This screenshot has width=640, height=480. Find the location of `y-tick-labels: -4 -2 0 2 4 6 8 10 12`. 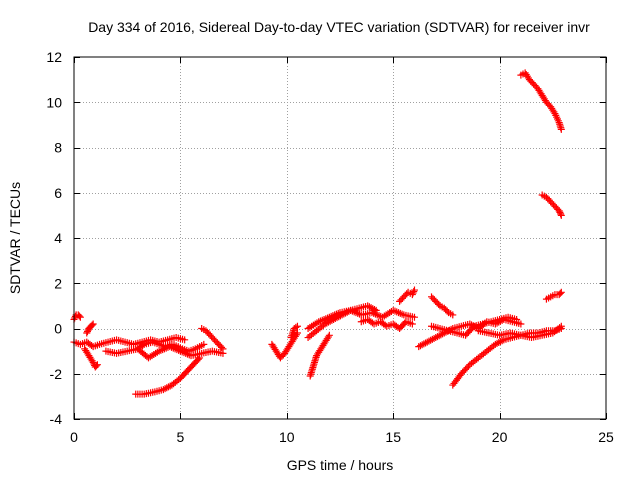

y-tick-labels: -4 -2 0 2 4 6 8 10 12 is located at coordinates (54, 238).